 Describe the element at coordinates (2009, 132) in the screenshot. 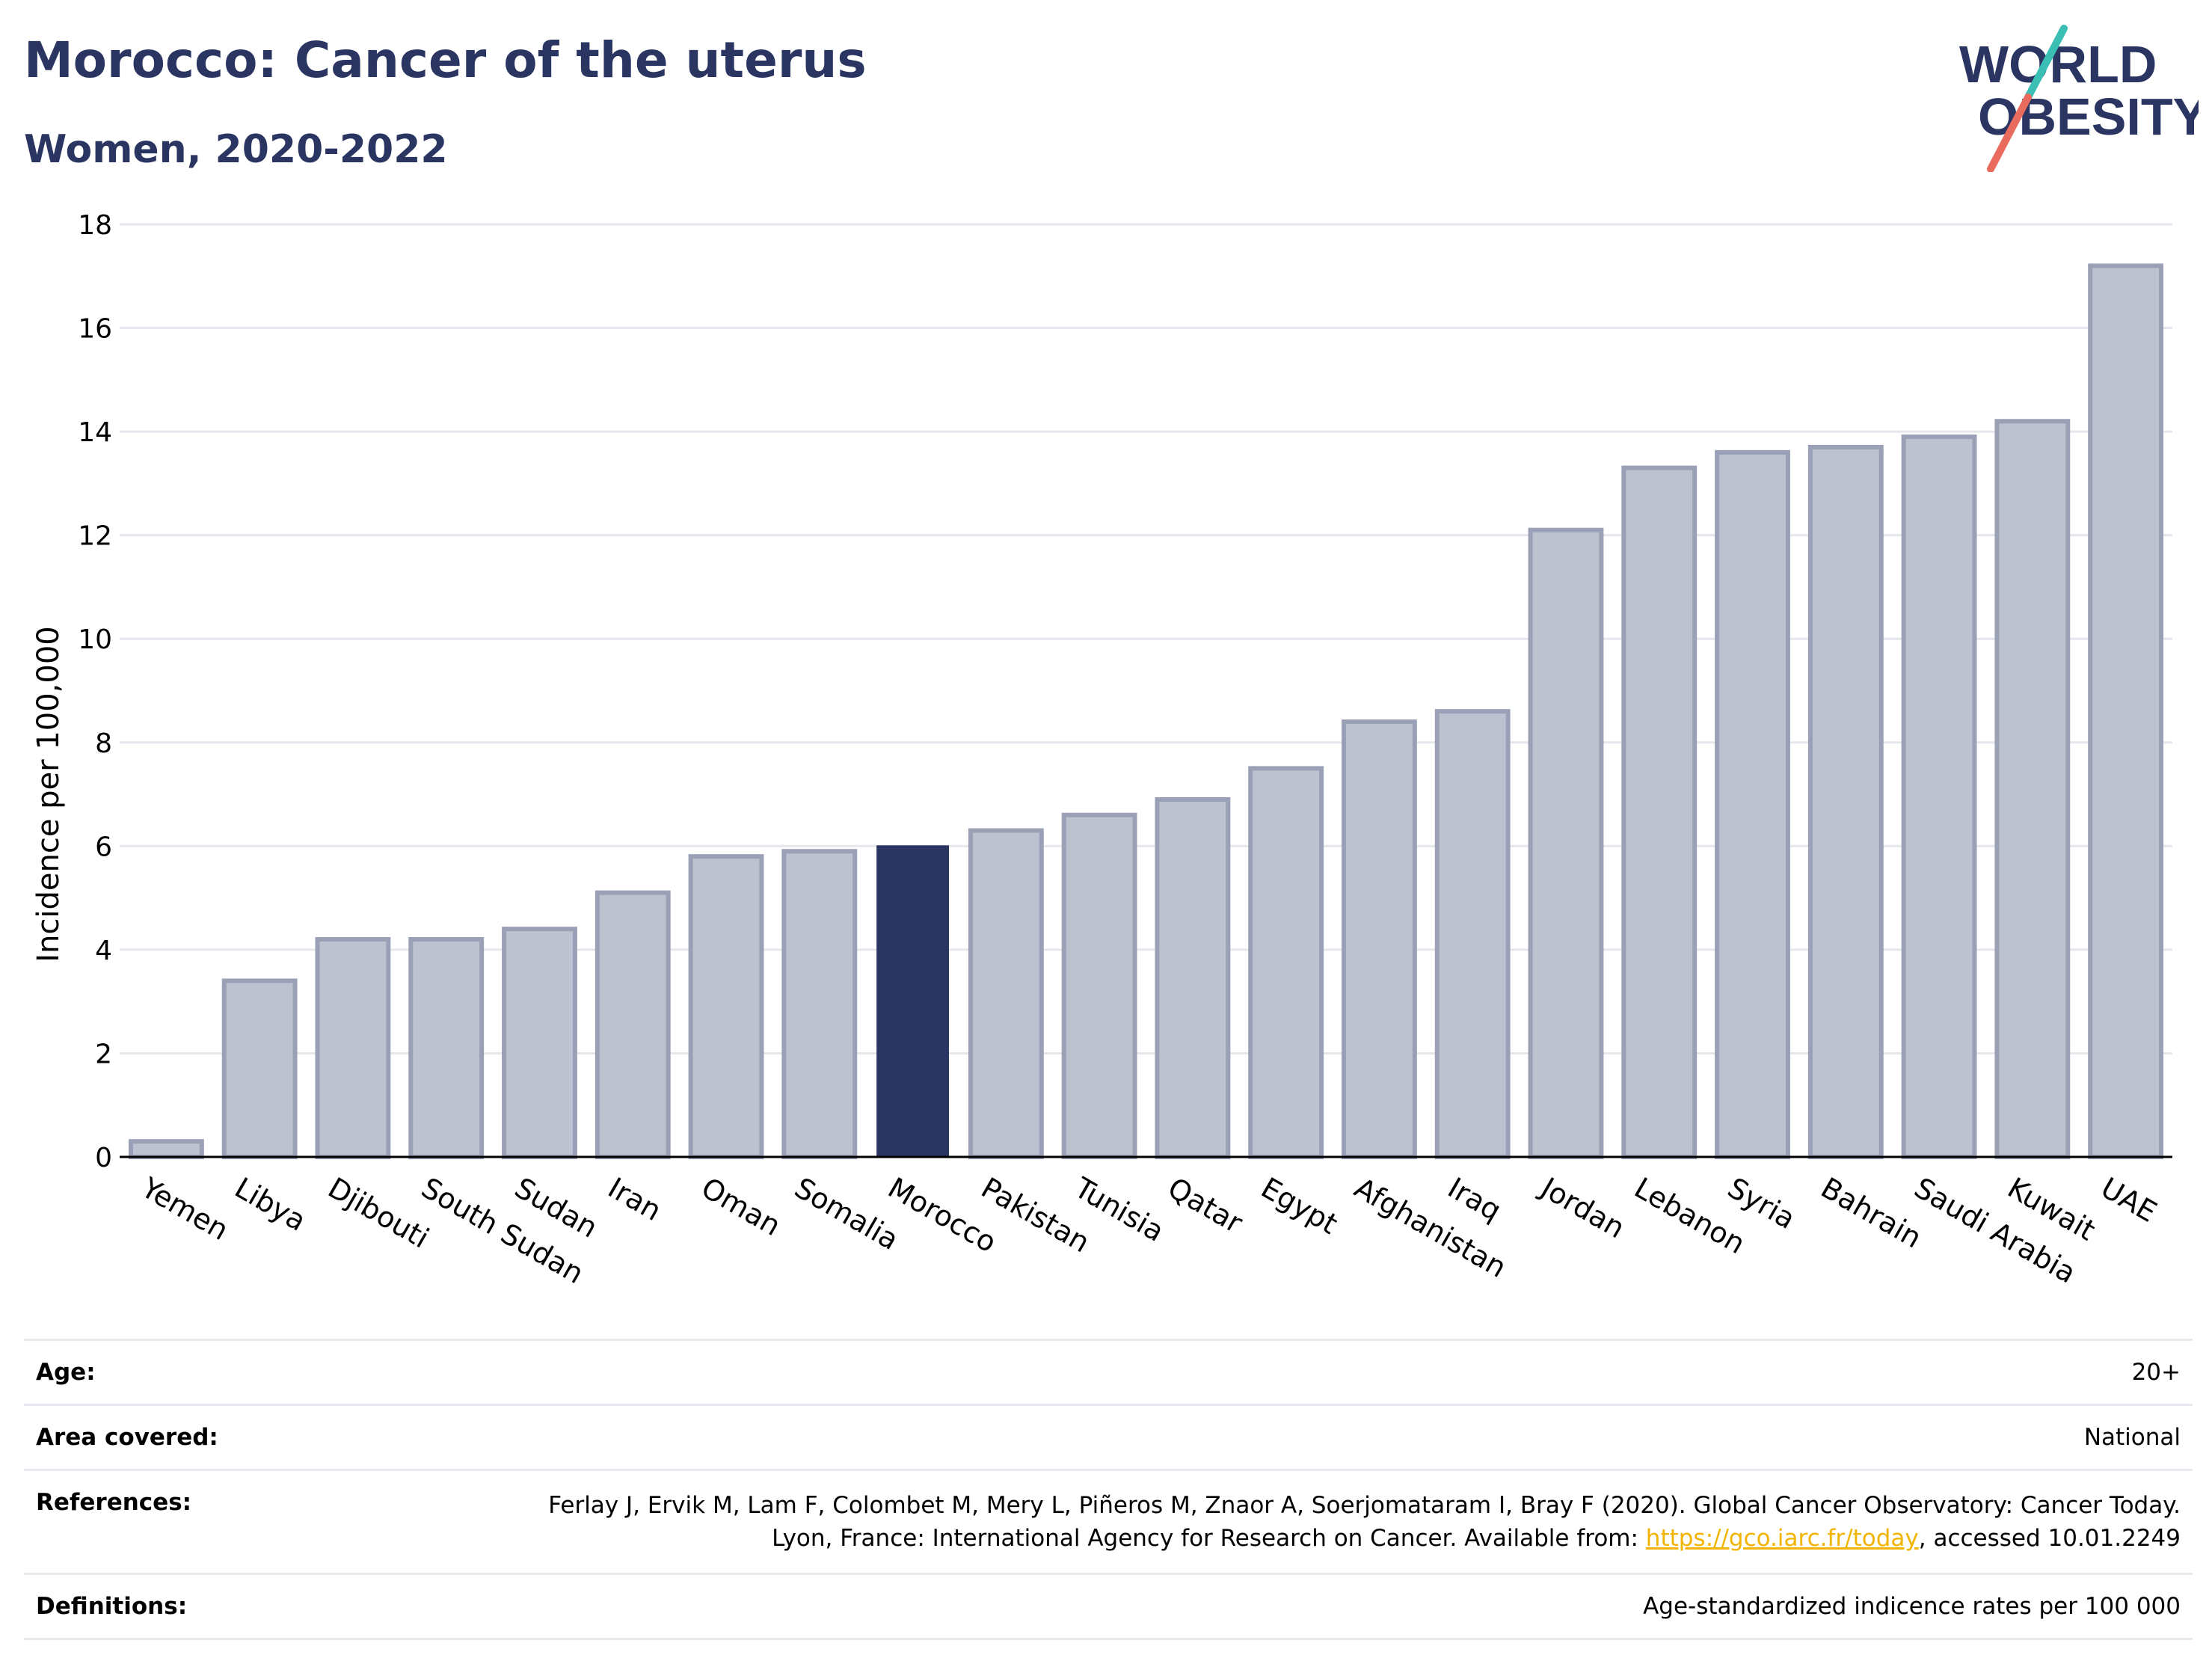

I see `logo-slash-coral` at that location.